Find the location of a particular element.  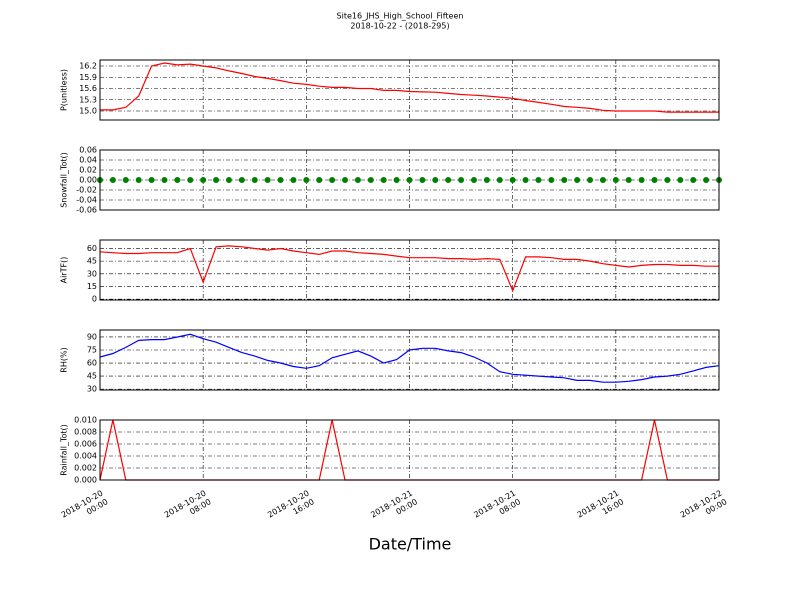

chart-title: Site16_JHS_High_School_Fifteen is located at coordinates (400, 16).